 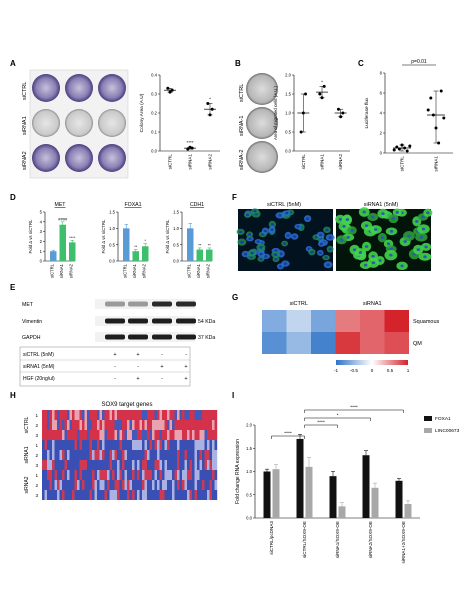 I want to click on panel-c-x-tick-label: siCTRL, so click(x=402, y=164).